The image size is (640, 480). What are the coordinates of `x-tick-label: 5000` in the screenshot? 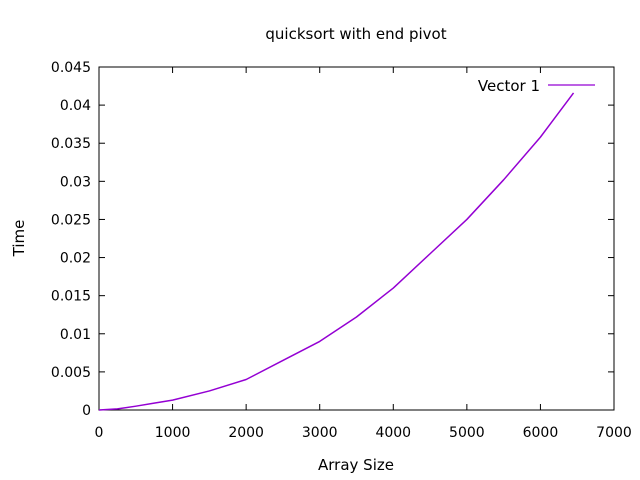 It's located at (467, 433).